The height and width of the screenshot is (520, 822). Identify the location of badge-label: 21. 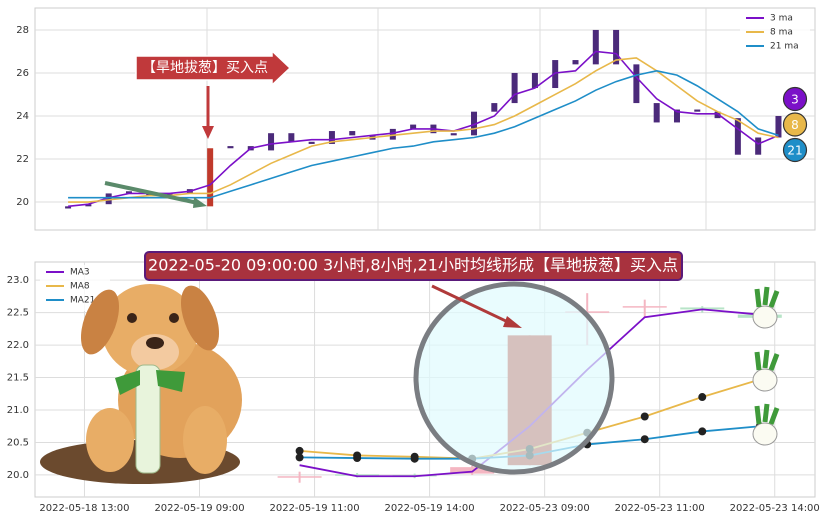
(794, 151).